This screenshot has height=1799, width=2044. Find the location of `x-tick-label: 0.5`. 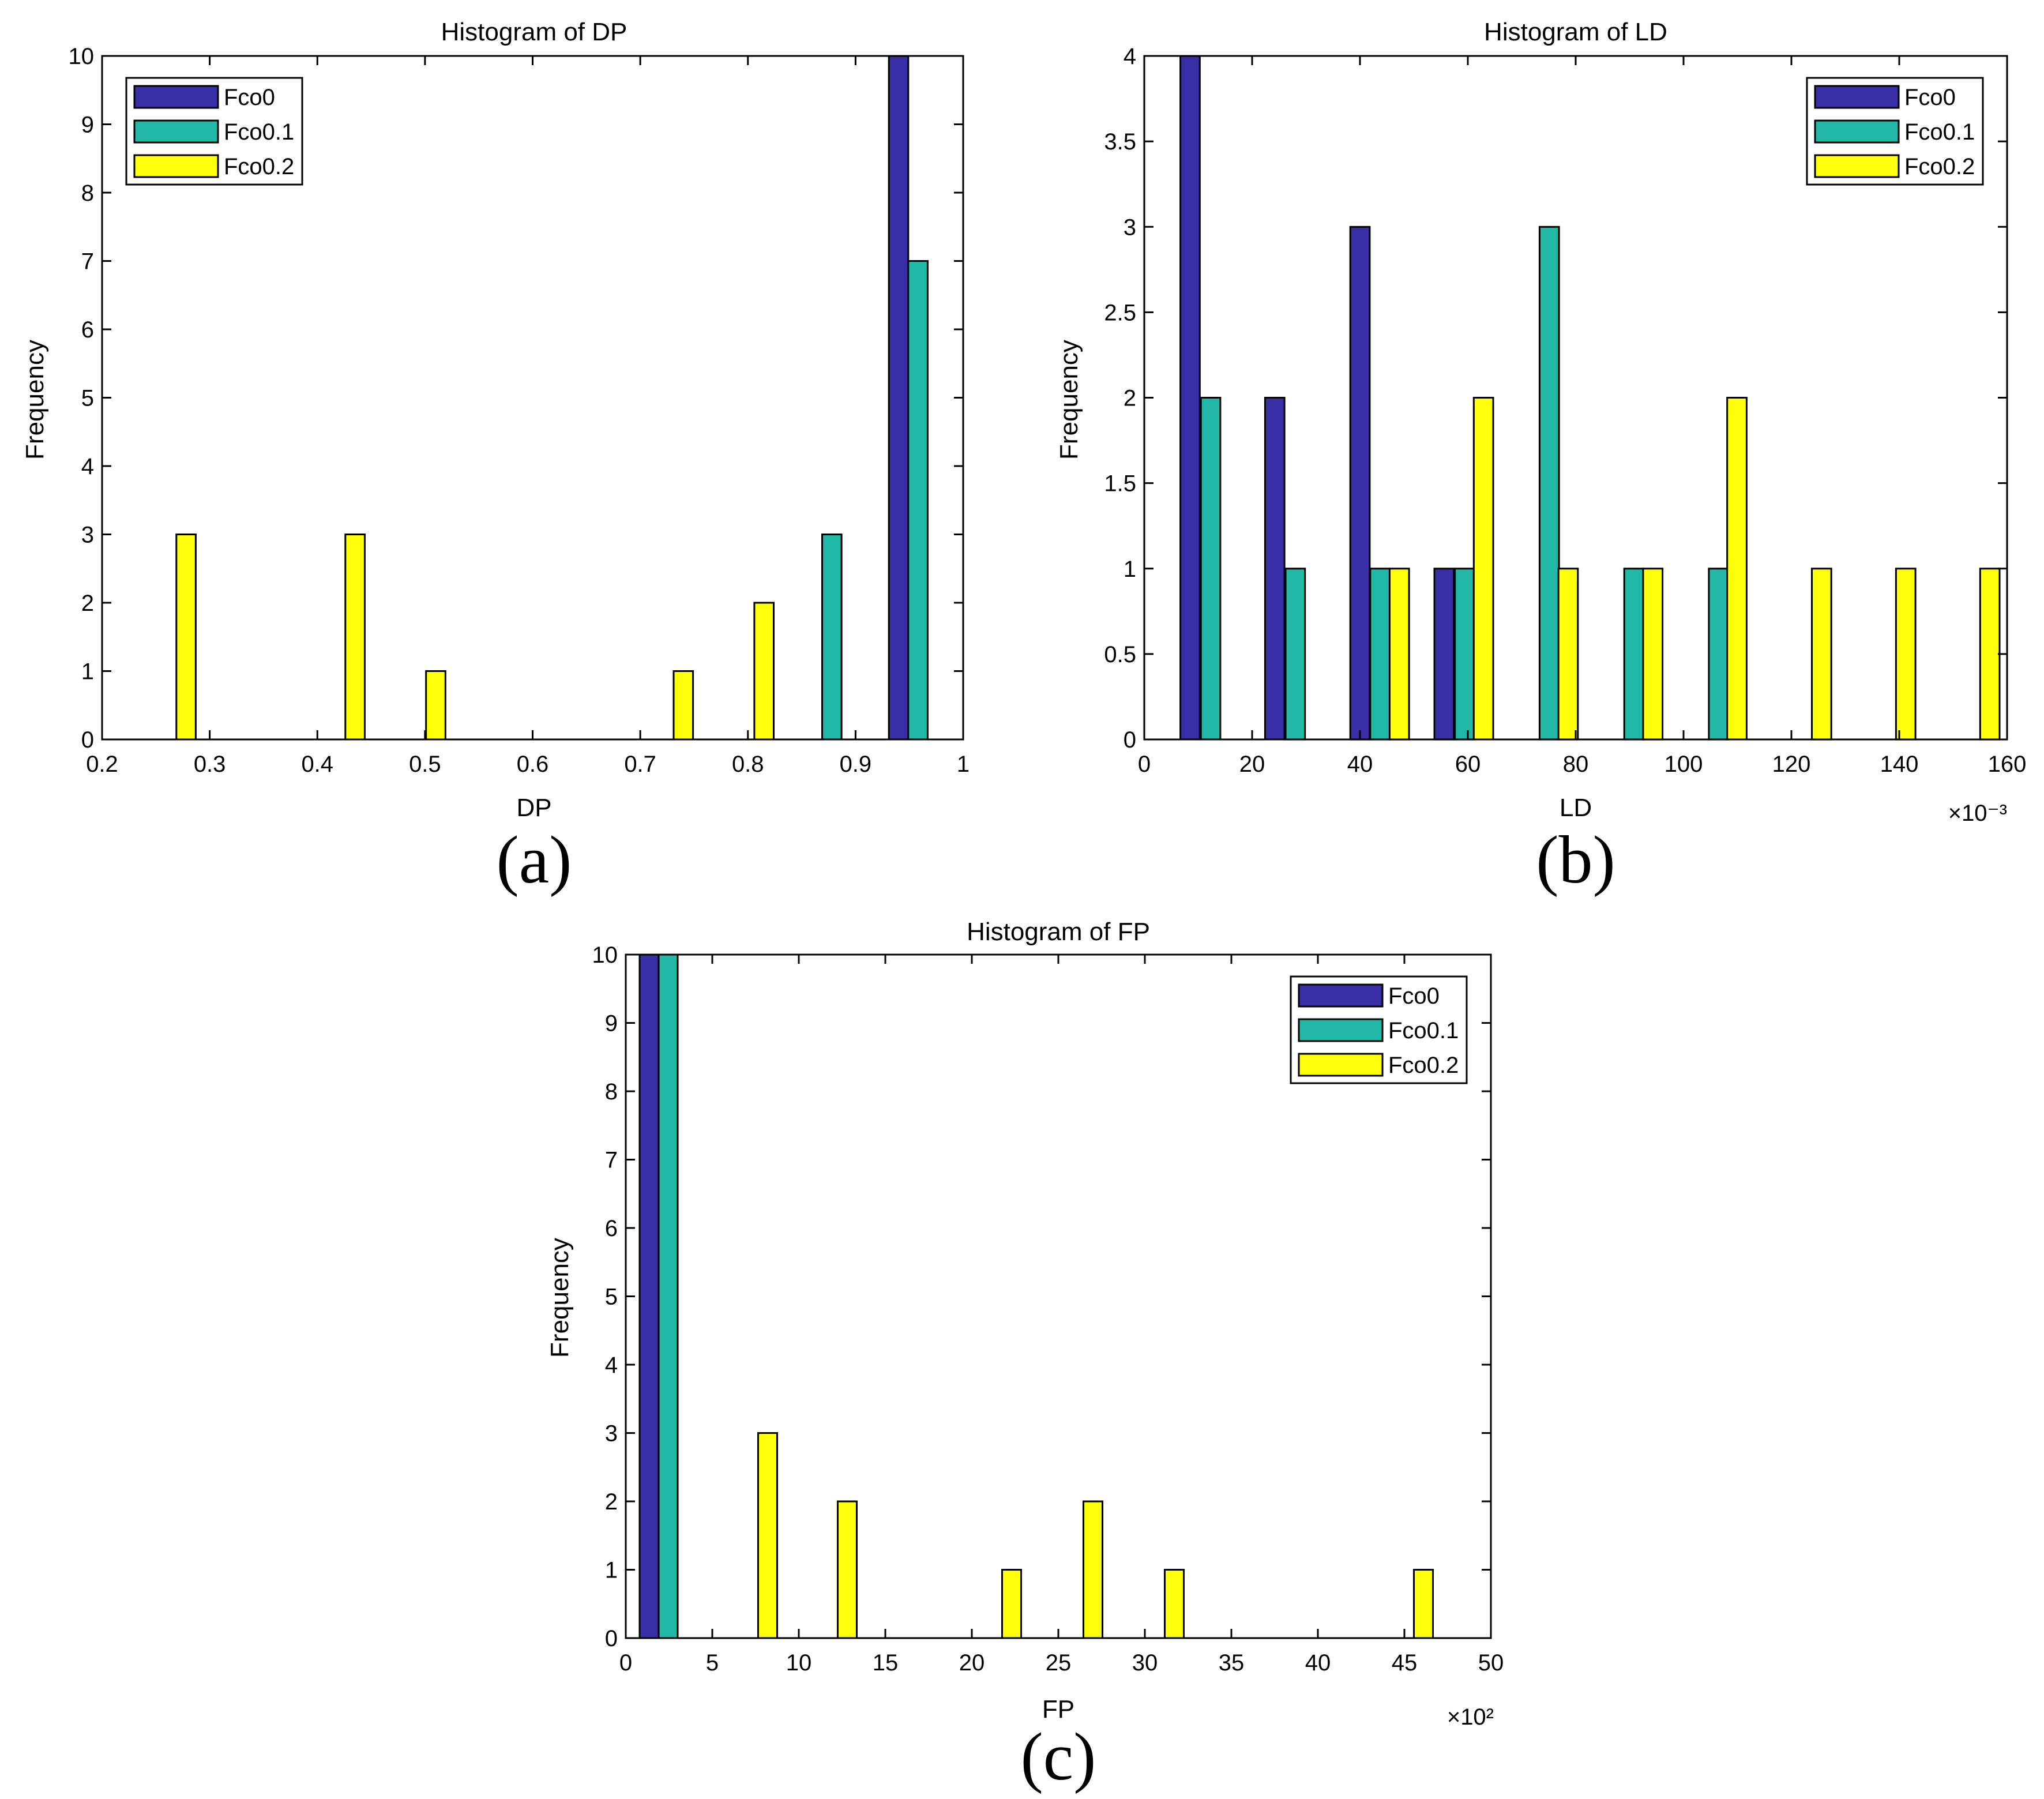

x-tick-label: 0.5 is located at coordinates (425, 764).